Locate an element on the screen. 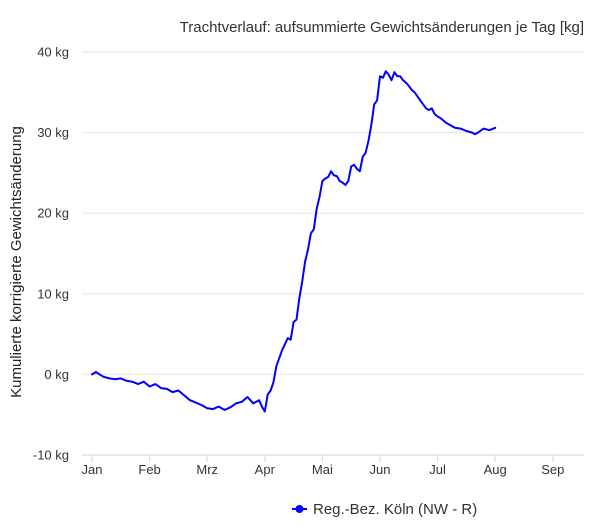 The height and width of the screenshot is (530, 609). legend-item-label: Reg.-Bez. Köln (NW - R) is located at coordinates (395, 509).